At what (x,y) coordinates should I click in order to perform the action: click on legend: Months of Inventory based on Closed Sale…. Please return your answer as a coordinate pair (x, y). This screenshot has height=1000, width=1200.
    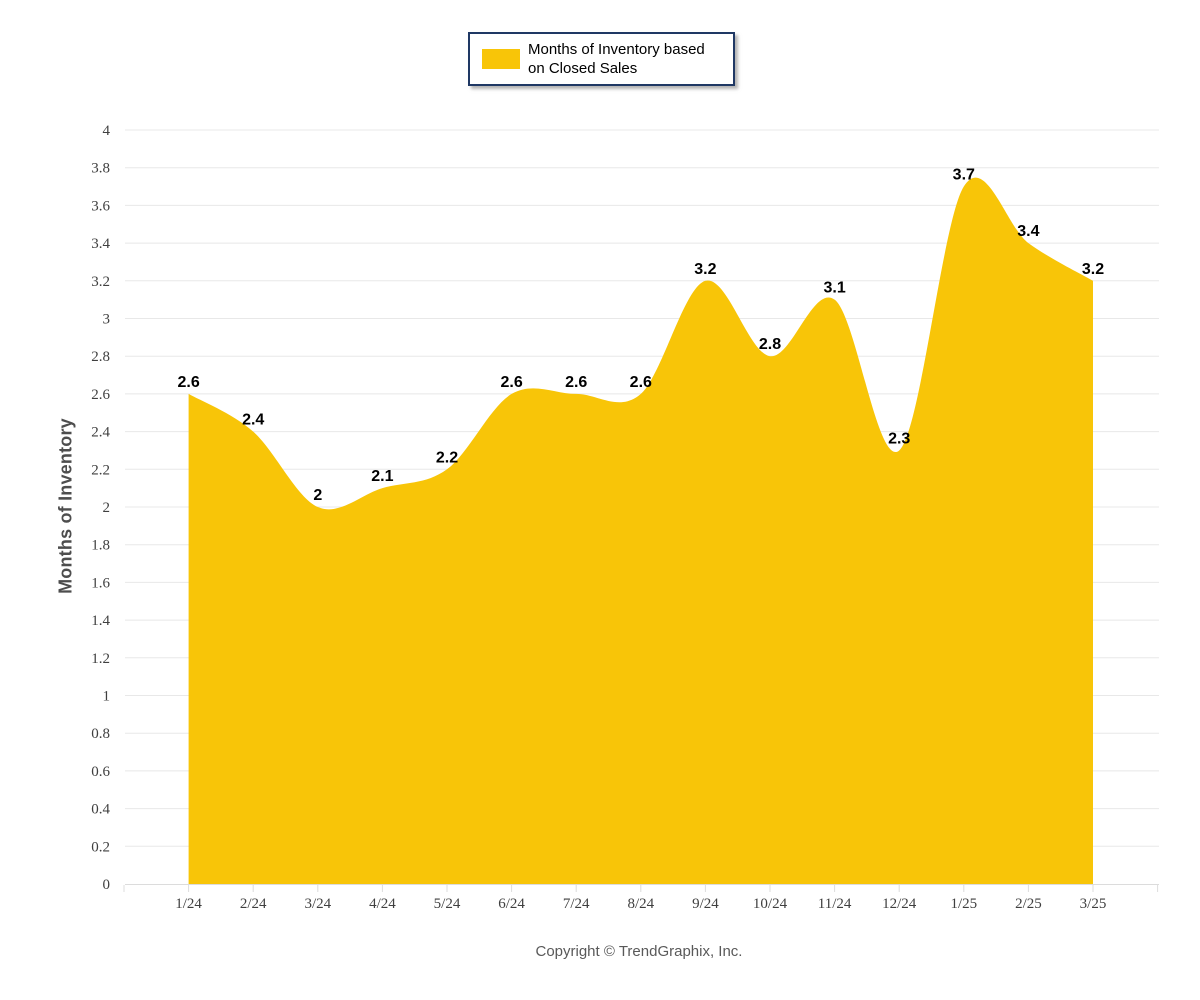
    Looking at the image, I should click on (601, 59).